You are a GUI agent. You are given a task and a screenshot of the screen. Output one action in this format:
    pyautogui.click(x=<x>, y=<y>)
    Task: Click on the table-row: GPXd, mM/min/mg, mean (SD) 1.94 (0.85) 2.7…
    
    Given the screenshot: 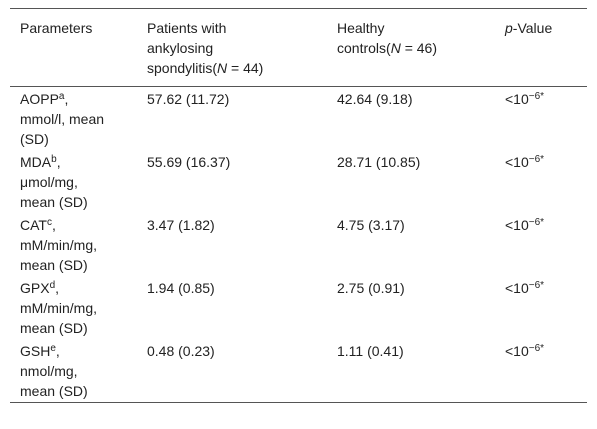 What is the action you would take?
    pyautogui.click(x=298, y=307)
    